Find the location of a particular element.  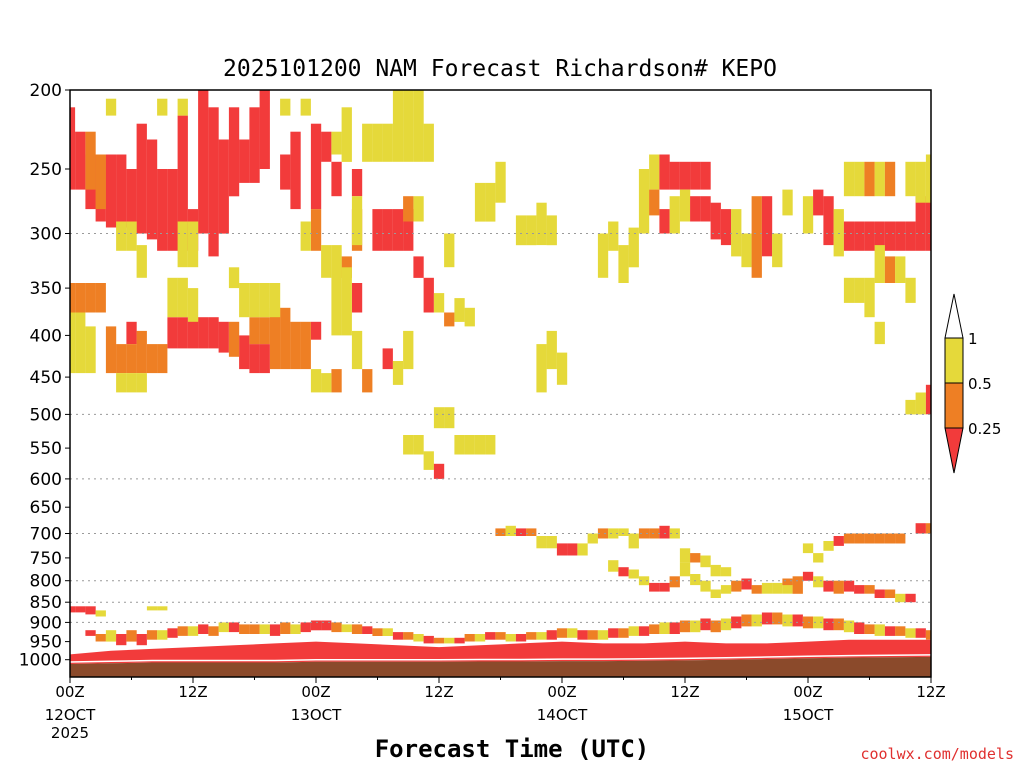

y-tick-label: 500 is located at coordinates (46, 415).